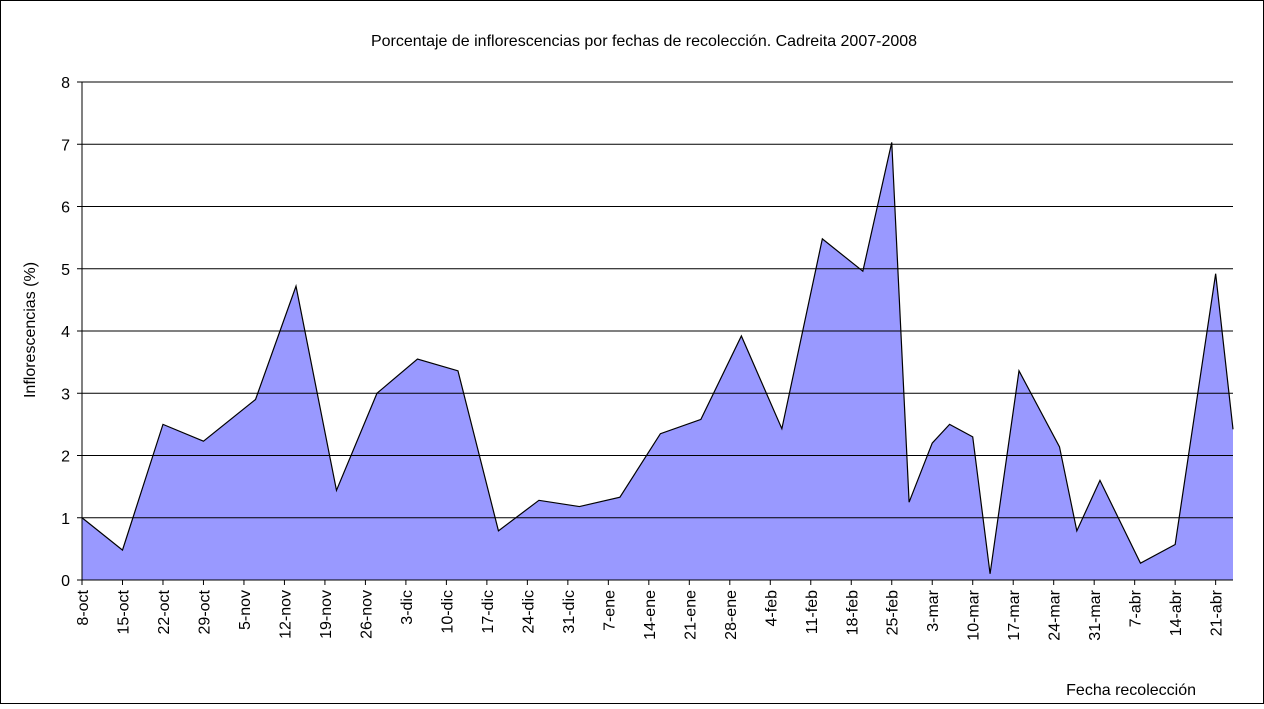 The width and height of the screenshot is (1264, 709). I want to click on x-tick-label: 31-dic, so click(569, 612).